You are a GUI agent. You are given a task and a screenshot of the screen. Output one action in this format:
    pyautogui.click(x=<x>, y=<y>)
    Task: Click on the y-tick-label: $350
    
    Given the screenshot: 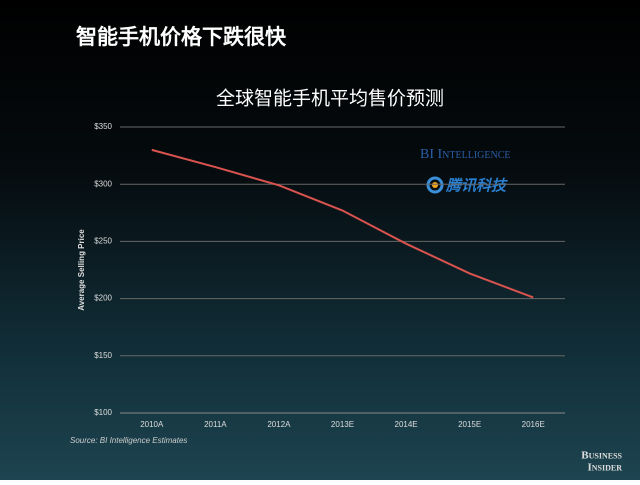 What is the action you would take?
    pyautogui.click(x=103, y=126)
    